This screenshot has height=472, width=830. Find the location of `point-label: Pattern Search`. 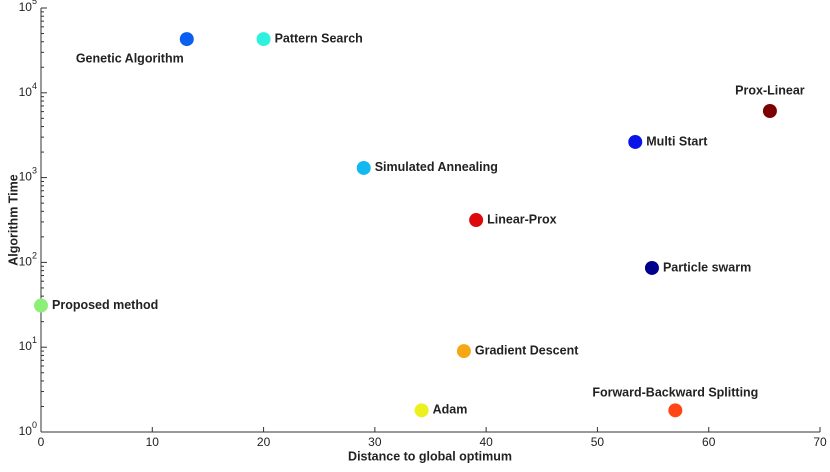

point-label: Pattern Search is located at coordinates (319, 38).